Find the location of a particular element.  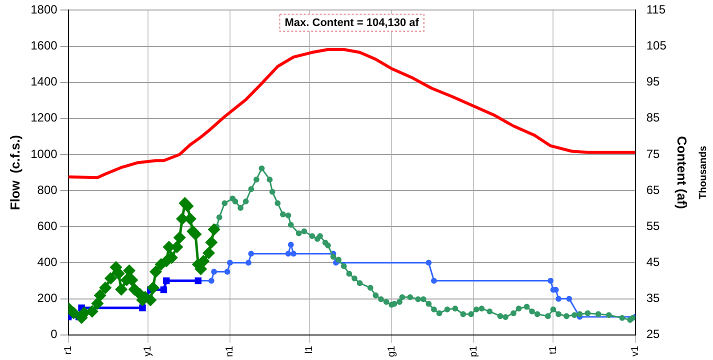

annotation: Max. Content = 104,130 af is located at coordinates (352, 23).